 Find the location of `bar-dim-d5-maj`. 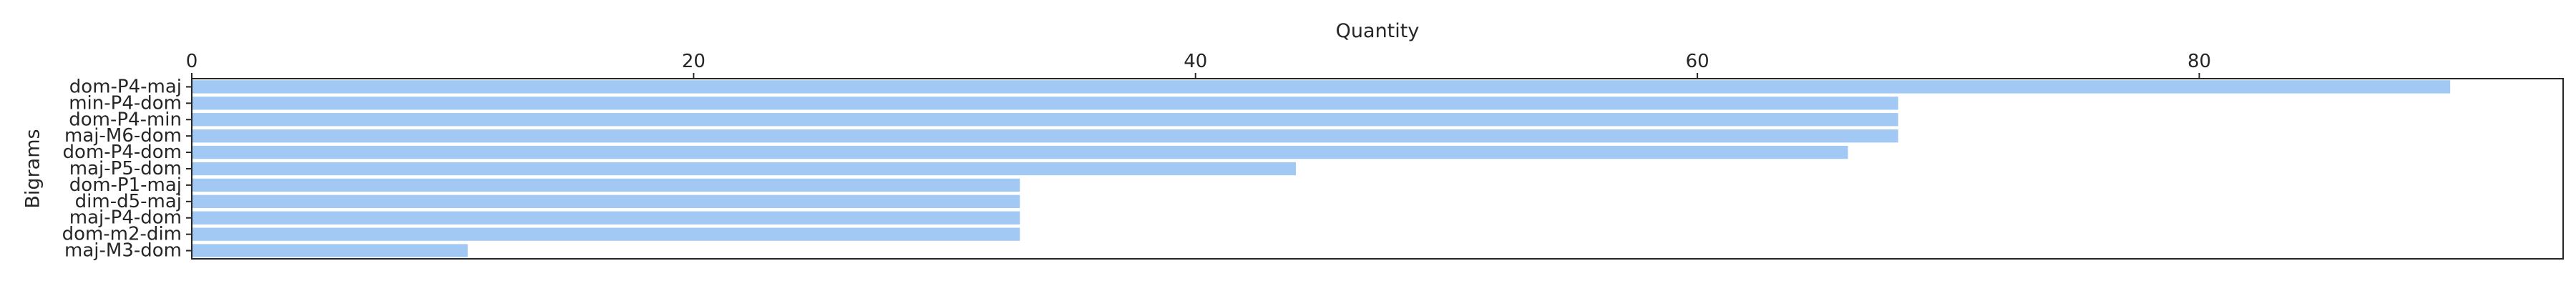

bar-dim-d5-maj is located at coordinates (606, 201).